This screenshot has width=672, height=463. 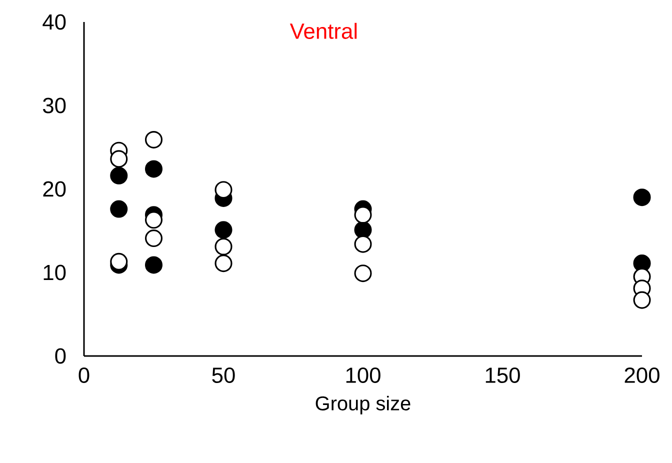 What do you see at coordinates (60, 356) in the screenshot?
I see `y-tick-label: 0` at bounding box center [60, 356].